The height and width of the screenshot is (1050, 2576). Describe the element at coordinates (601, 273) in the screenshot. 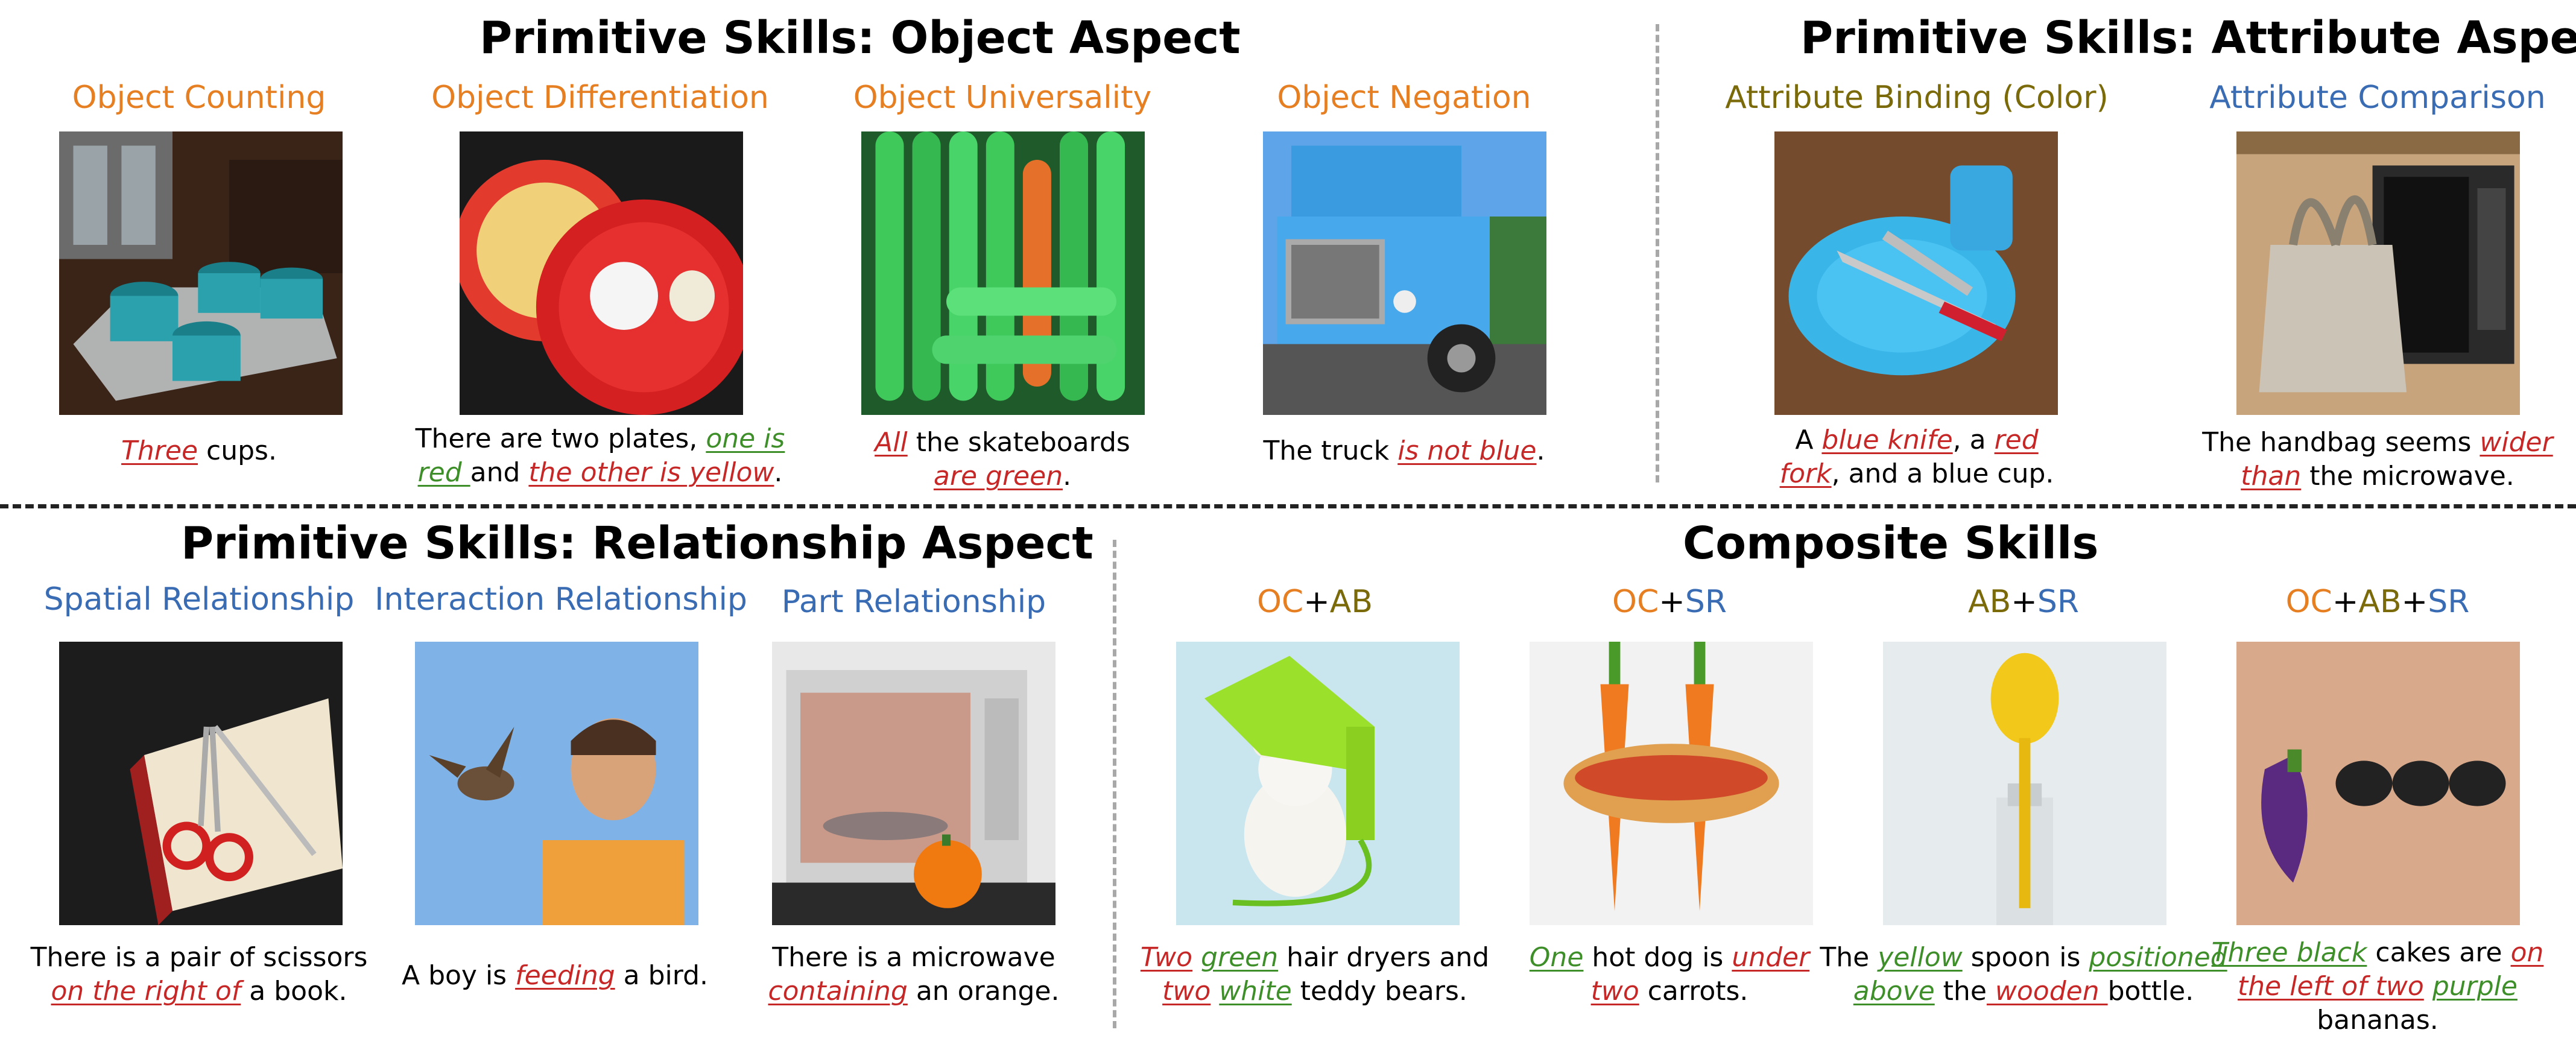

I see `plates-photo` at that location.